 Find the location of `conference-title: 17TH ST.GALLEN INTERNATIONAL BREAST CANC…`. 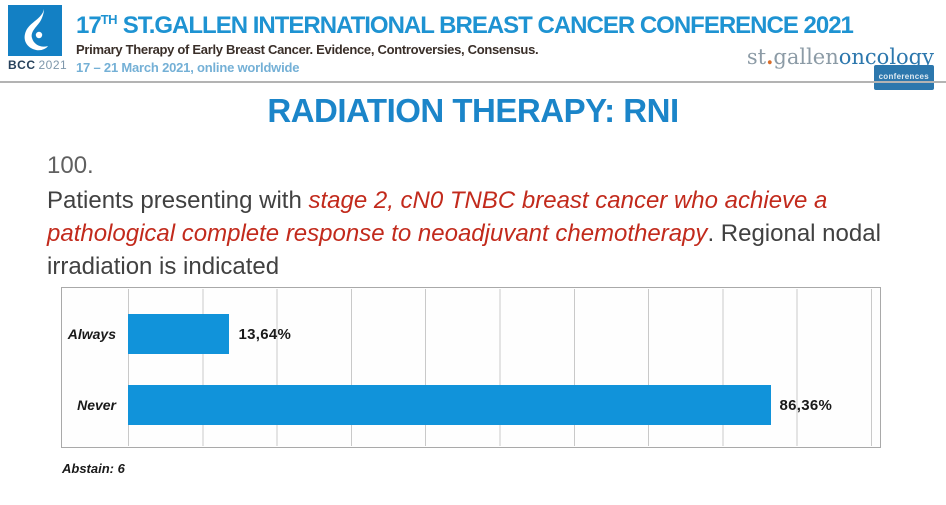

conference-title: 17TH ST.GALLEN INTERNATIONAL BREAST CANC… is located at coordinates (465, 23).